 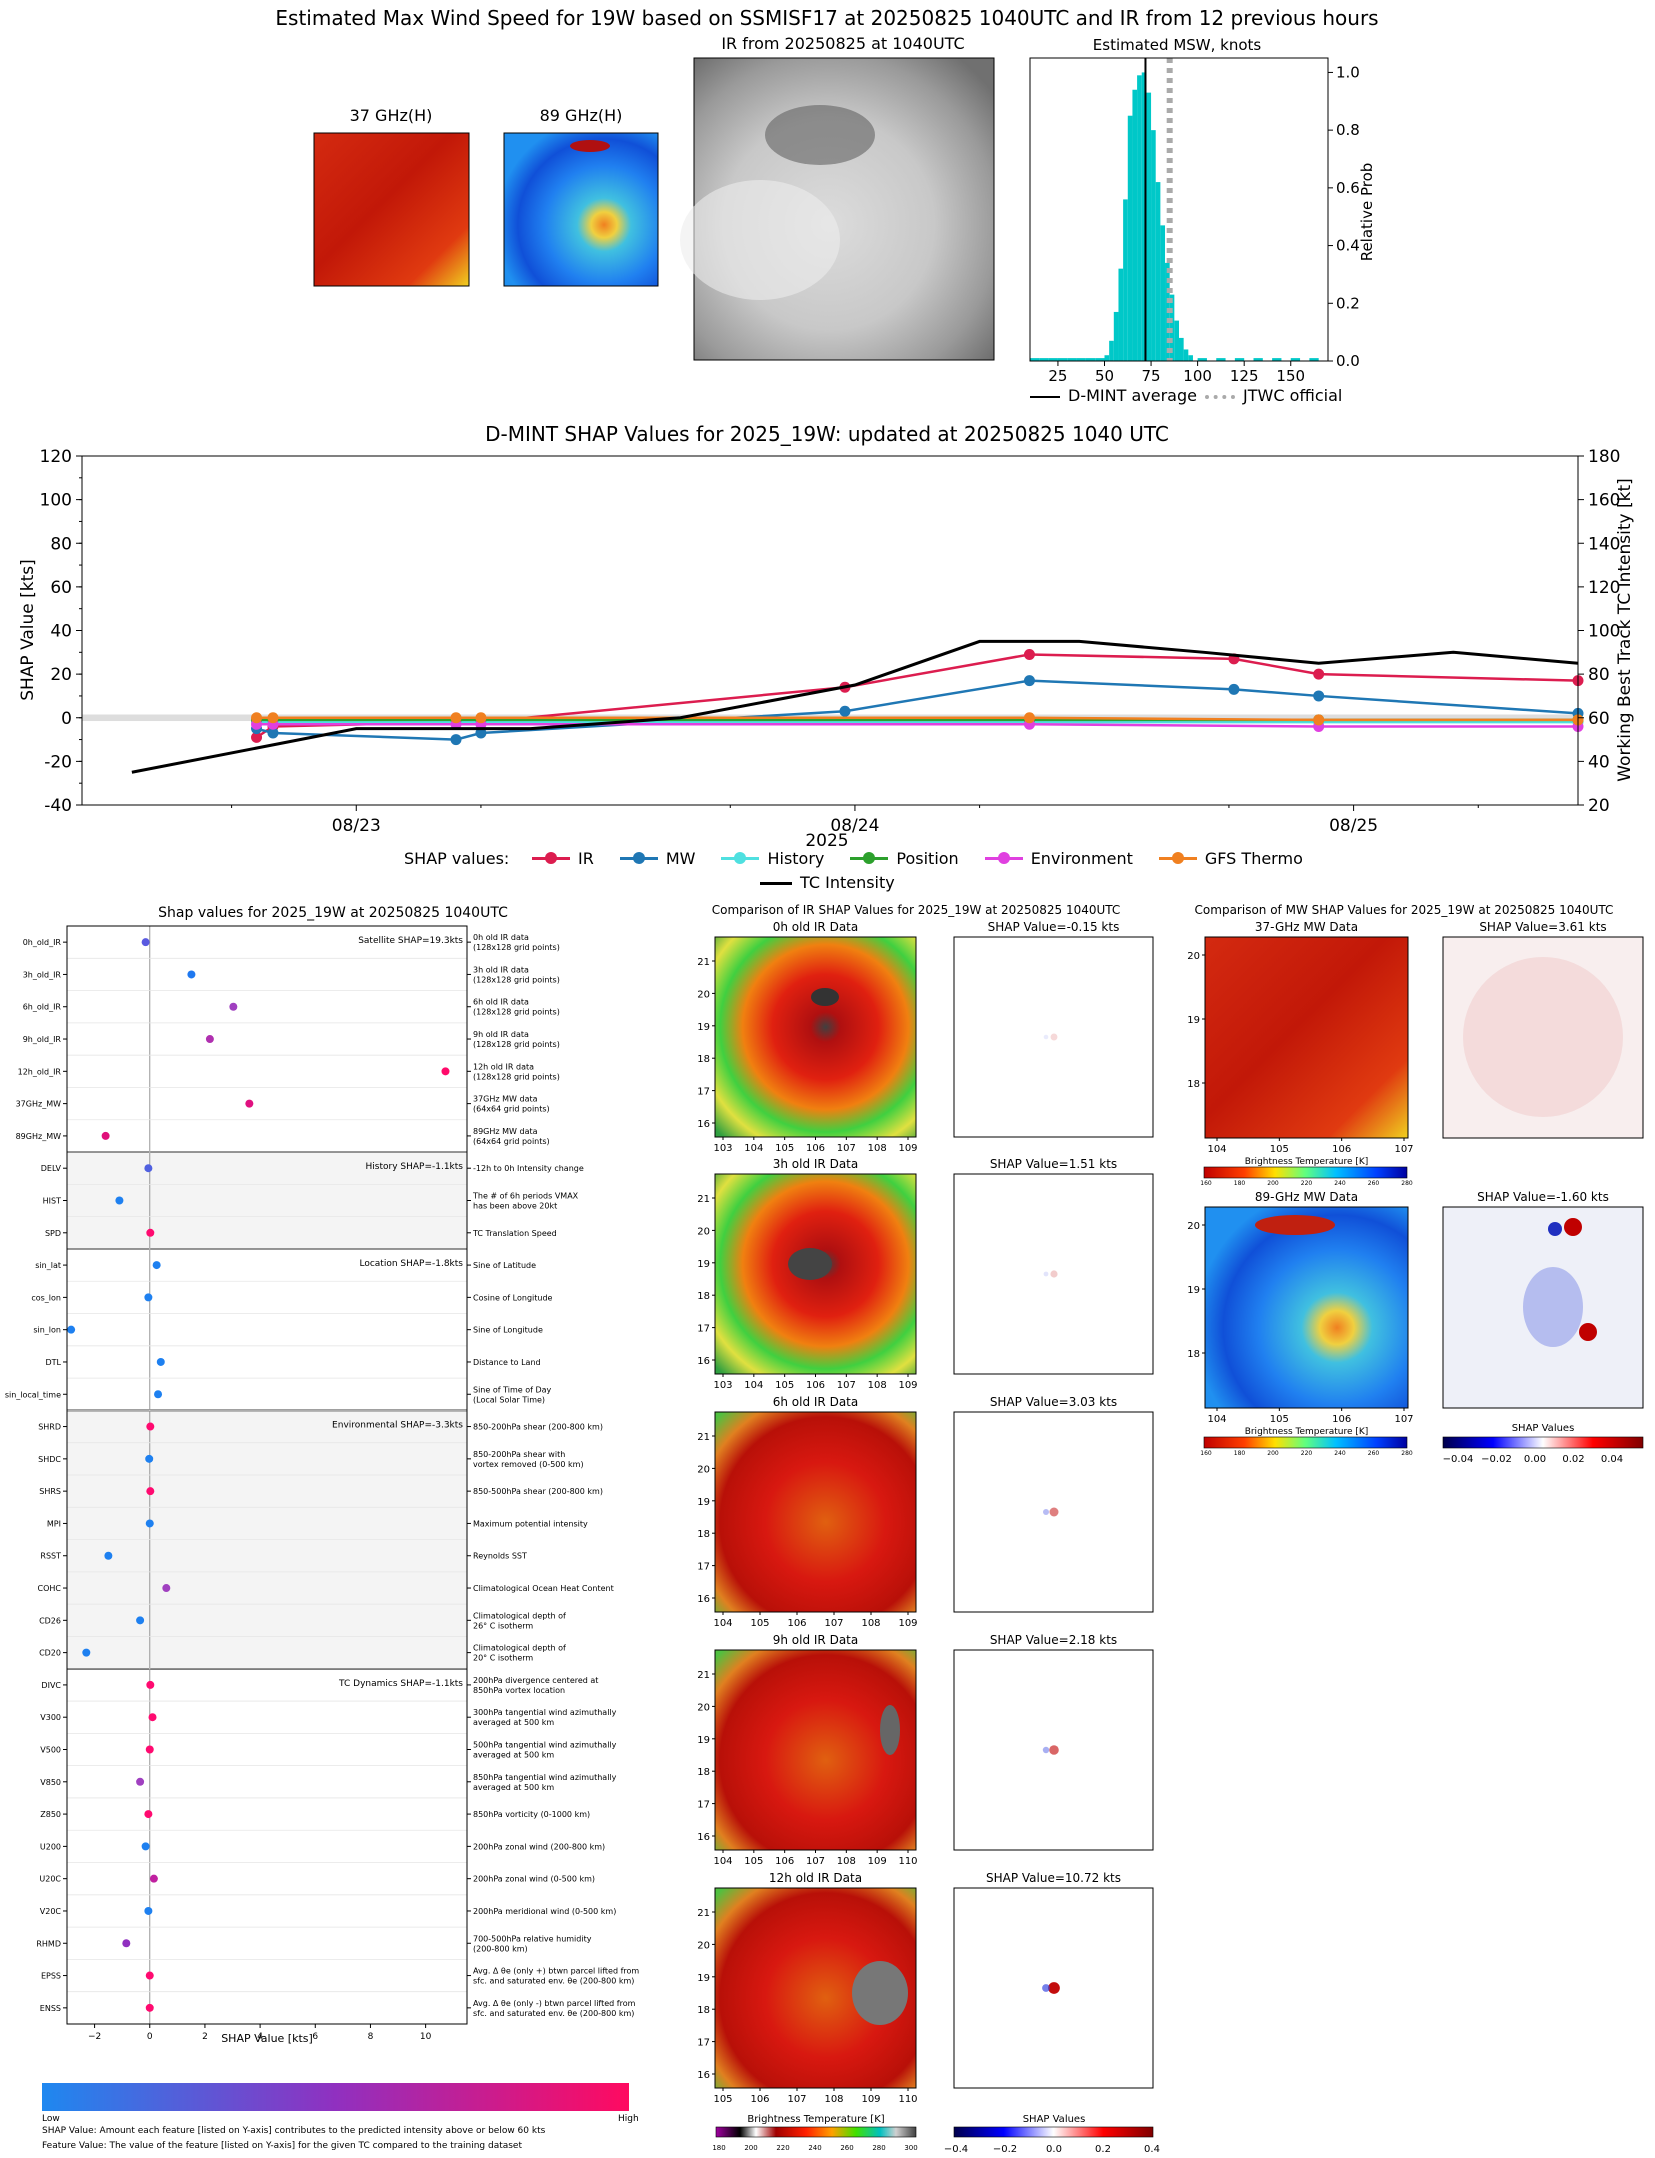 What do you see at coordinates (534, 1879) in the screenshot?
I see `feature-desc-U20C: 200hPa zonal wind (0-500 km)` at bounding box center [534, 1879].